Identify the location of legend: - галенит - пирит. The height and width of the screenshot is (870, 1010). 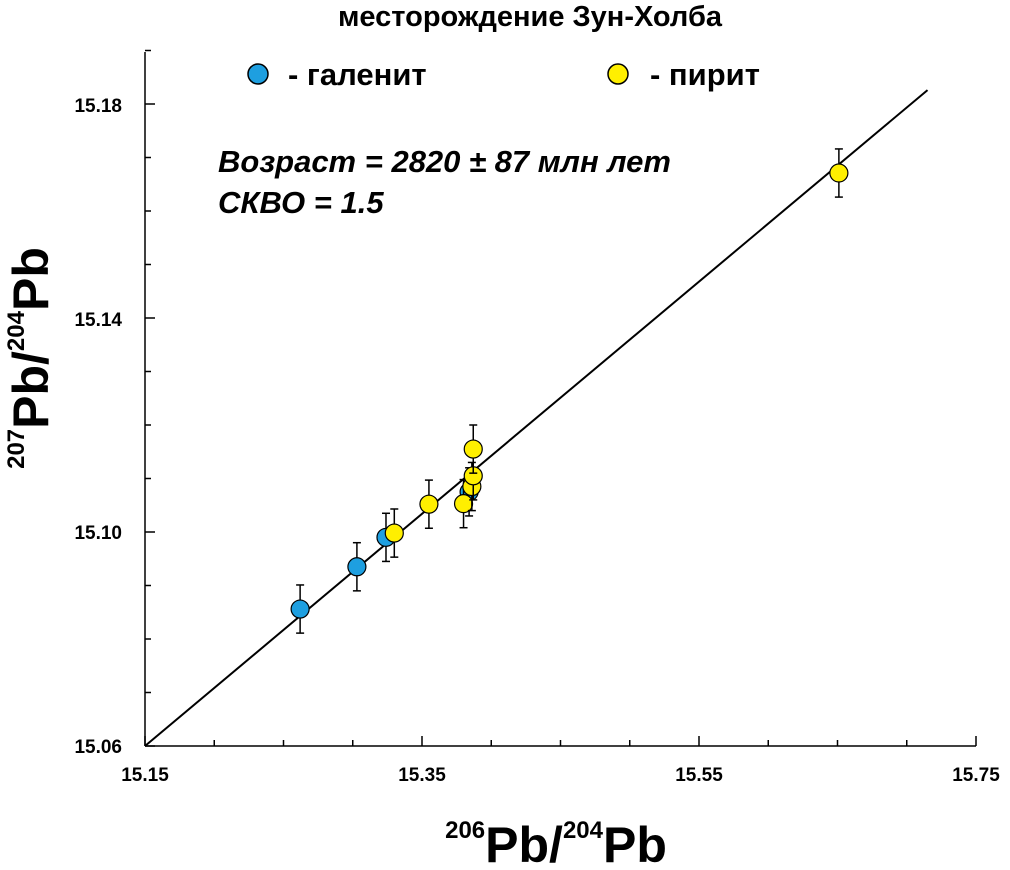
(503, 74).